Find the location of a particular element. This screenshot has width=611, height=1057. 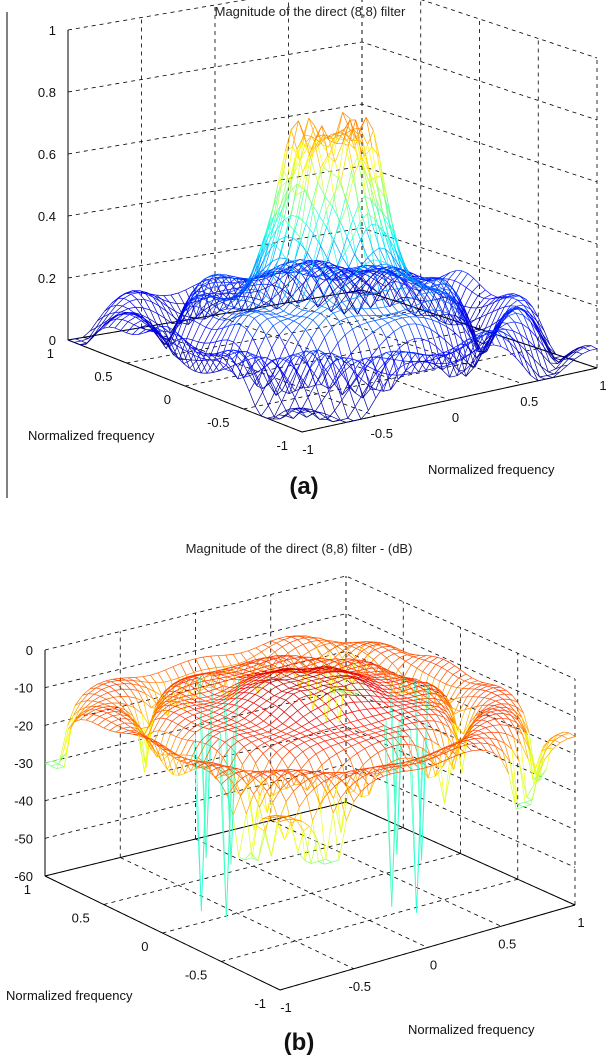

panel-a-x-axis-label: Normalized frequency is located at coordinates (491, 469).